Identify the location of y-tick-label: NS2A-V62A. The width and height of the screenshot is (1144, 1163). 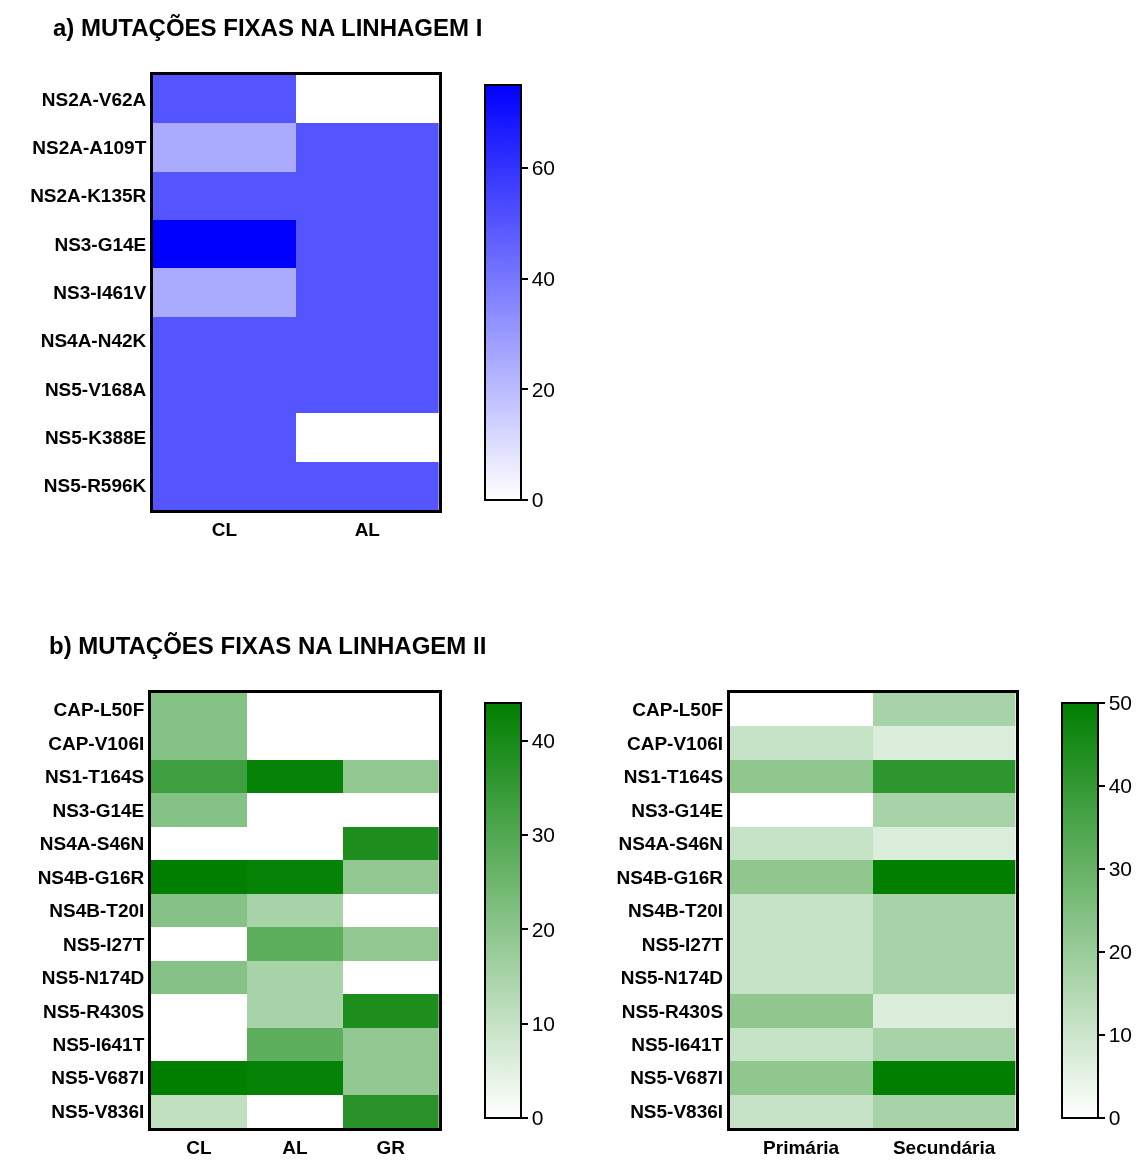
(94, 99).